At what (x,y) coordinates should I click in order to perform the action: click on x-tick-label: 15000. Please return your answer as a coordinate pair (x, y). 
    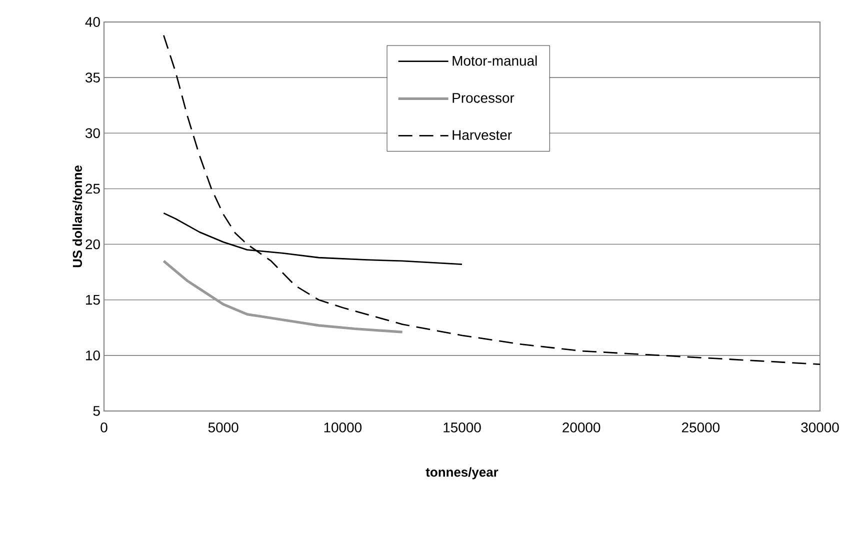
    Looking at the image, I should click on (462, 427).